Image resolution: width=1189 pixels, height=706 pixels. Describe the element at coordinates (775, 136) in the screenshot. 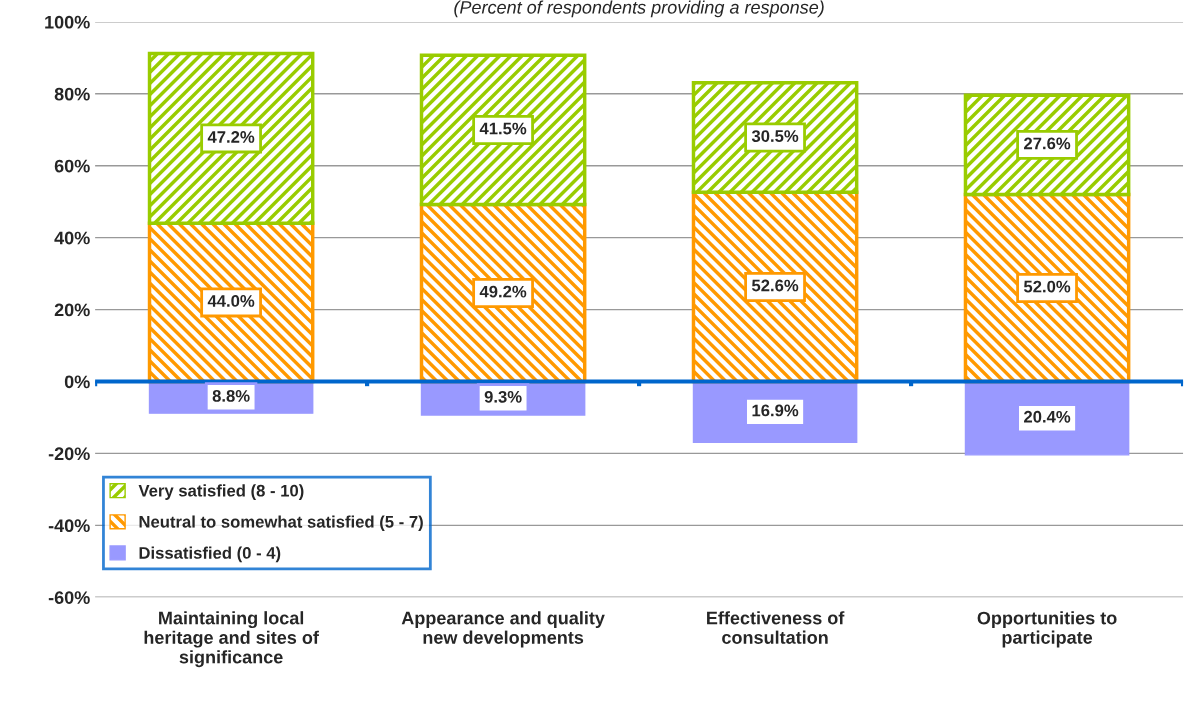

I see `data-label: 30.5%` at that location.